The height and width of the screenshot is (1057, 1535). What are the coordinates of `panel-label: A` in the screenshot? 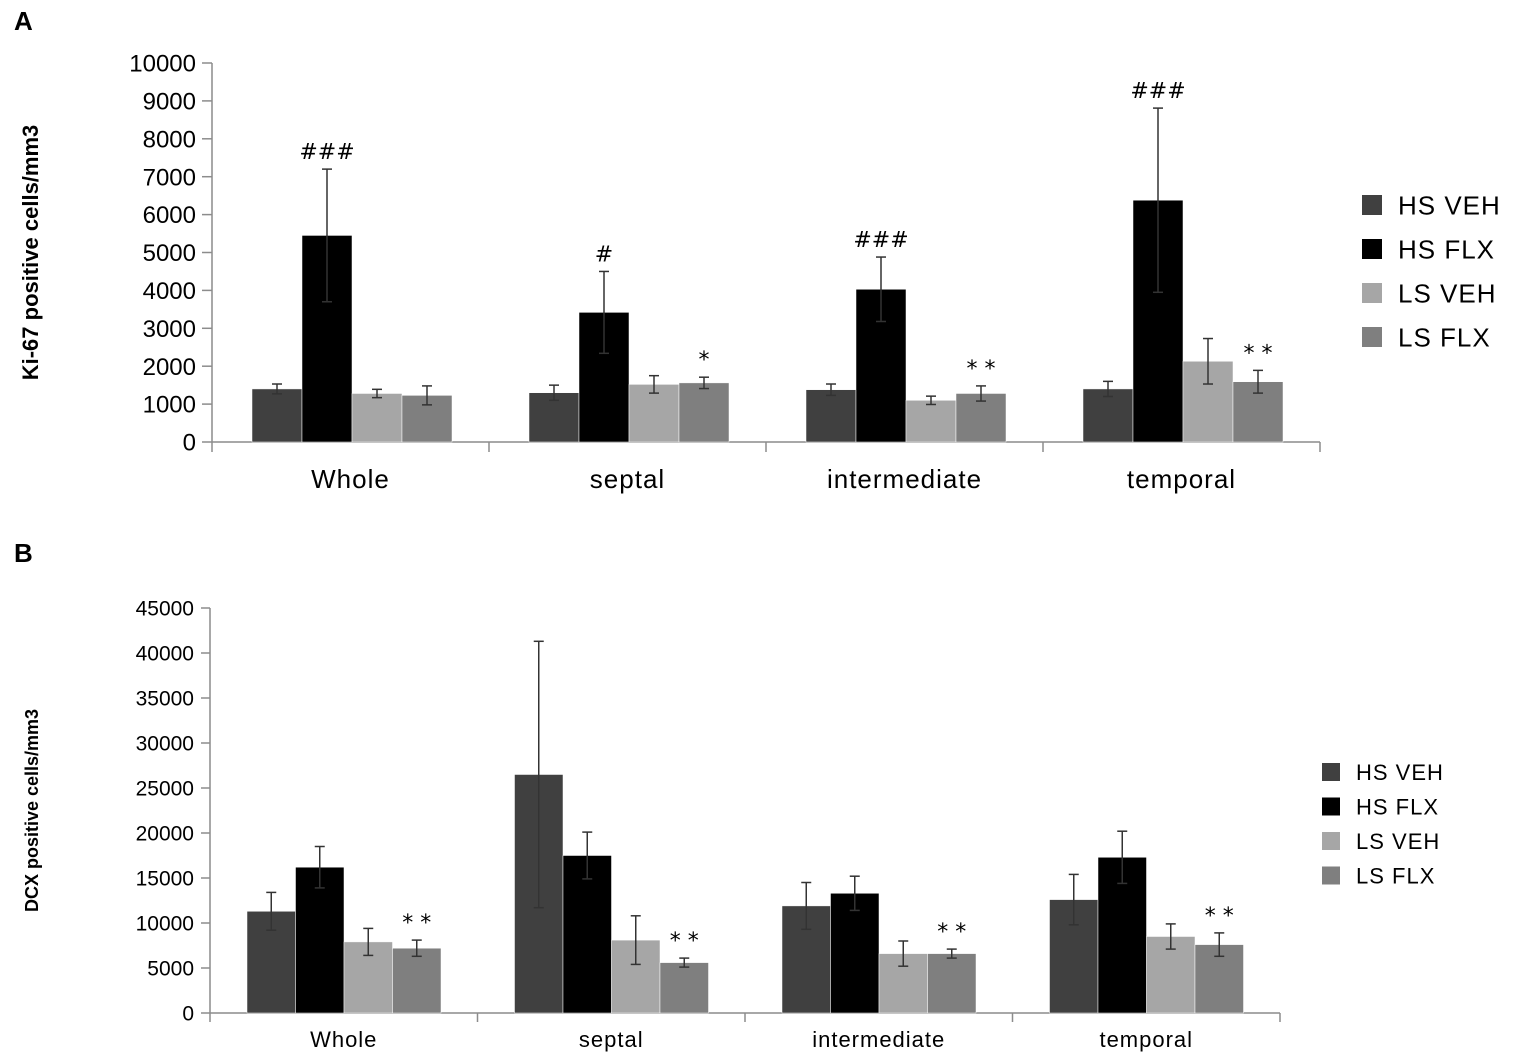 It's located at (23, 21).